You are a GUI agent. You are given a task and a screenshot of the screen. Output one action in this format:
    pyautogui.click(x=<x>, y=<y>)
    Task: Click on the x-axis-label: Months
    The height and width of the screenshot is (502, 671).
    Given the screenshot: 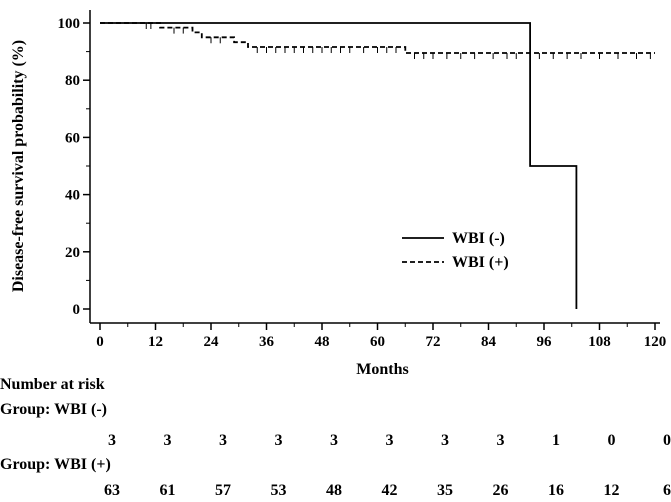 What is the action you would take?
    pyautogui.click(x=382, y=369)
    